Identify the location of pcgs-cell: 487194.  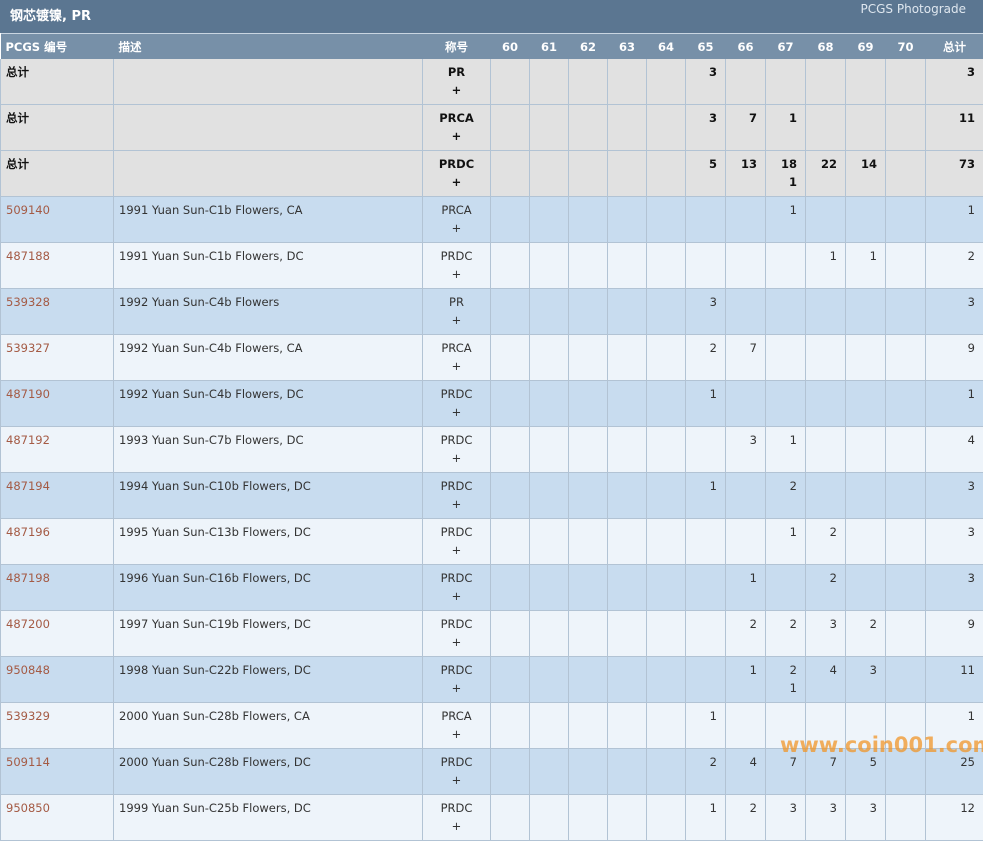
(57, 496).